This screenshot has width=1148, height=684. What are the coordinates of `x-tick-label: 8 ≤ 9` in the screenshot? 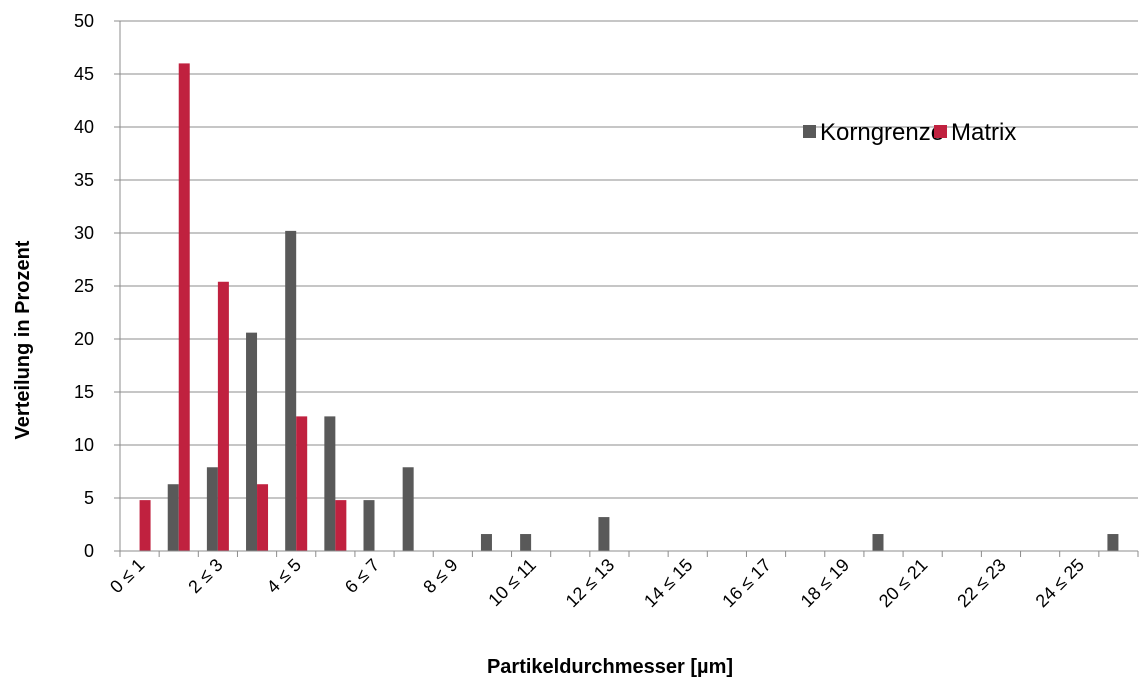 It's located at (440, 576).